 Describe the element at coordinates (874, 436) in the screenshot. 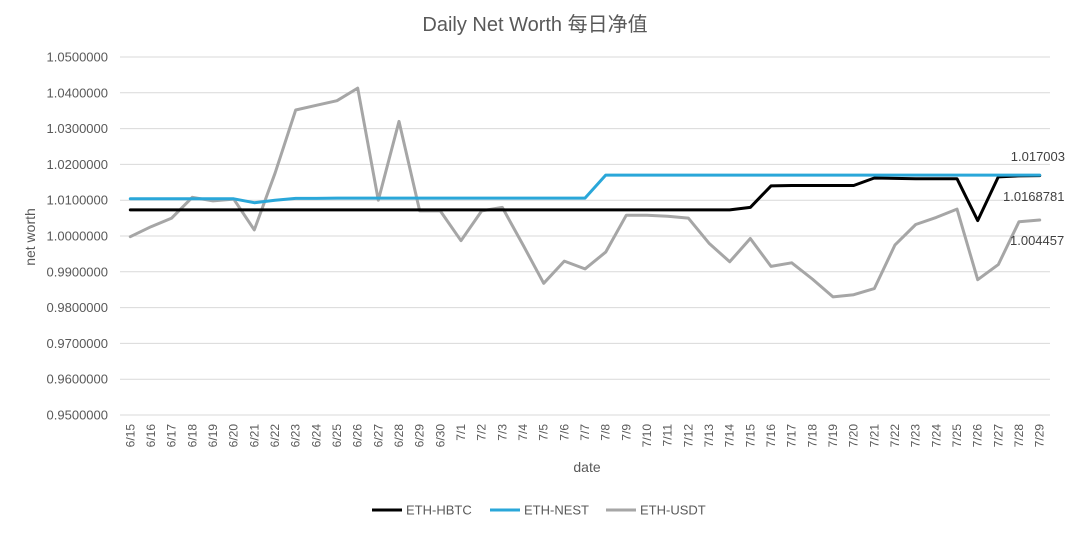

I see `x-tick-label: 7/21` at that location.